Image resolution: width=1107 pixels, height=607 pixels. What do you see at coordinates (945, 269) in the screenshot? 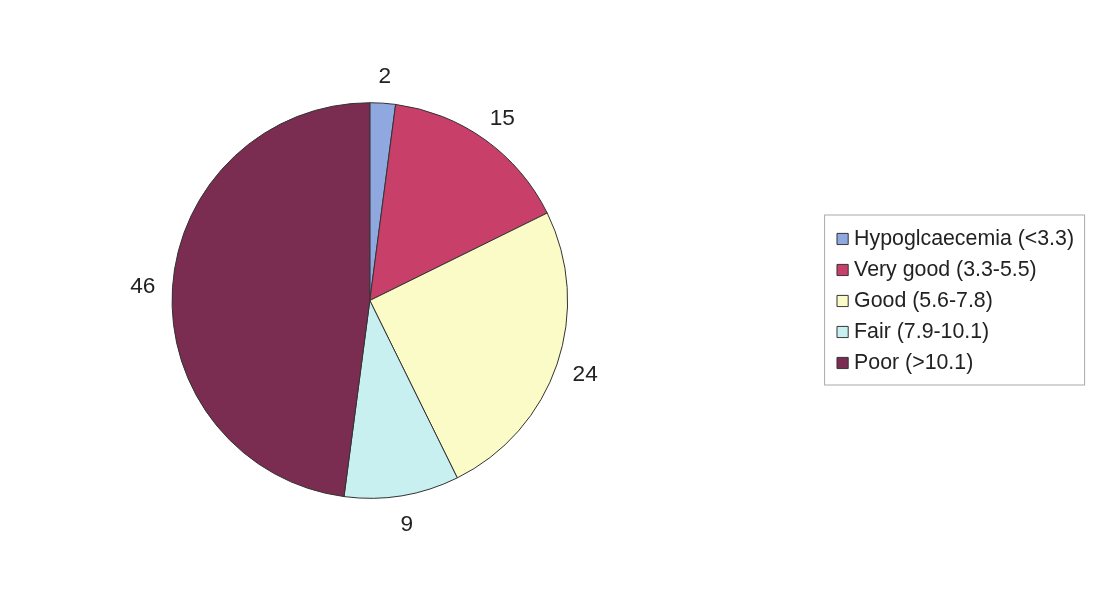
I see `legend-label: Very good (3.3-5.5)` at bounding box center [945, 269].